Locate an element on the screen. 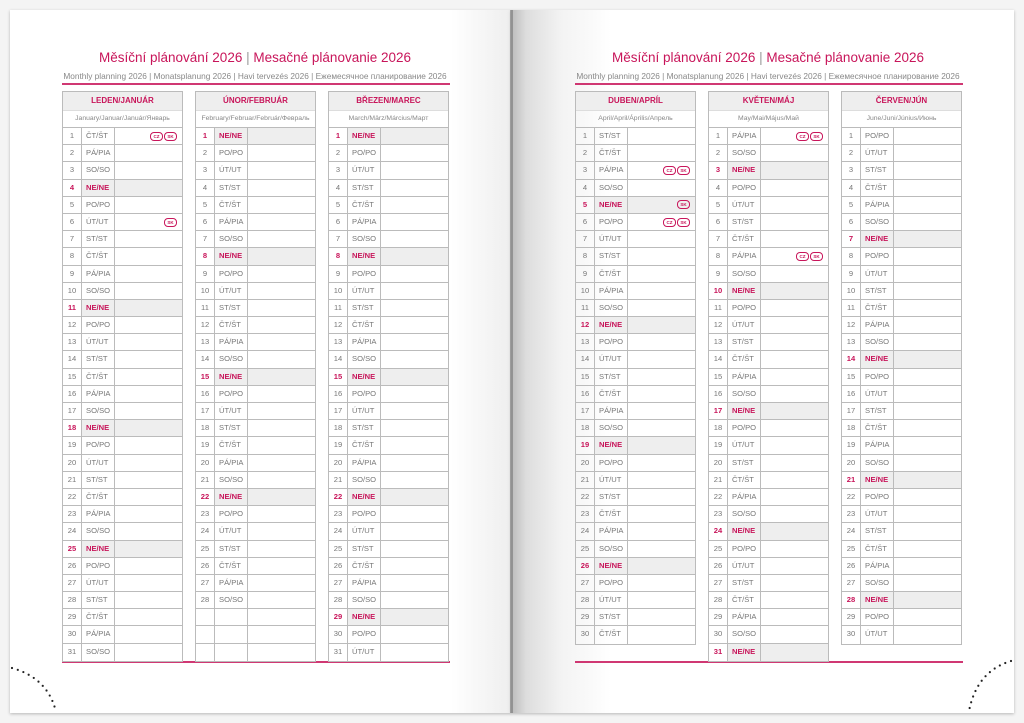  day-row: 23 PO/PO is located at coordinates (255, 515).